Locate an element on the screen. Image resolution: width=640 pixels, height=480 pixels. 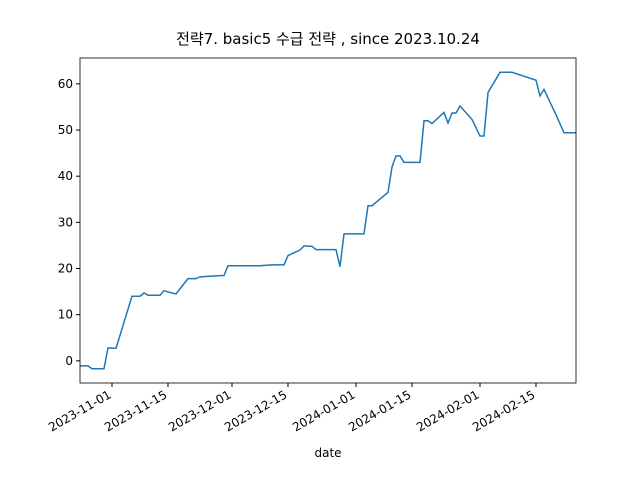
x-tick-label: 2023-11-01 is located at coordinates (79, 410).